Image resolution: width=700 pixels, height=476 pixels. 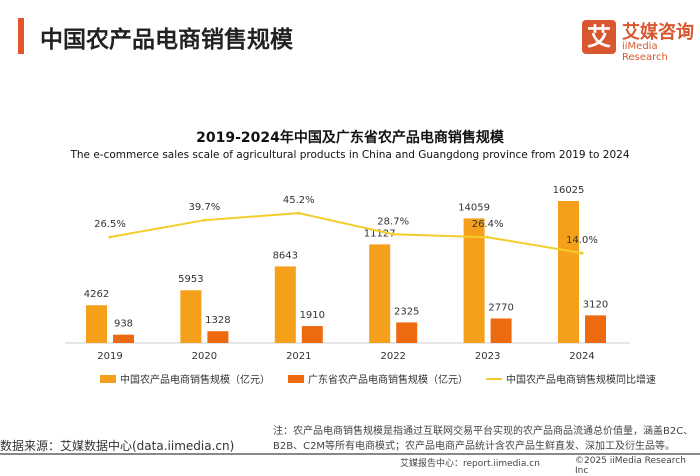 I want to click on data-label: 2770, so click(x=500, y=307).